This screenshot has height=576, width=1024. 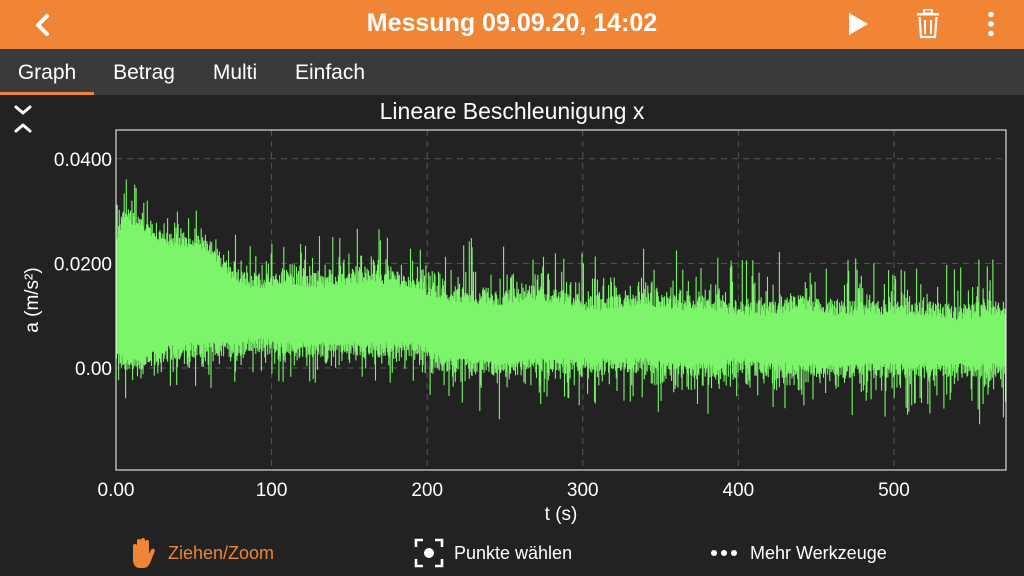 What do you see at coordinates (725, 553) in the screenshot?
I see `more-horizontal-icon` at bounding box center [725, 553].